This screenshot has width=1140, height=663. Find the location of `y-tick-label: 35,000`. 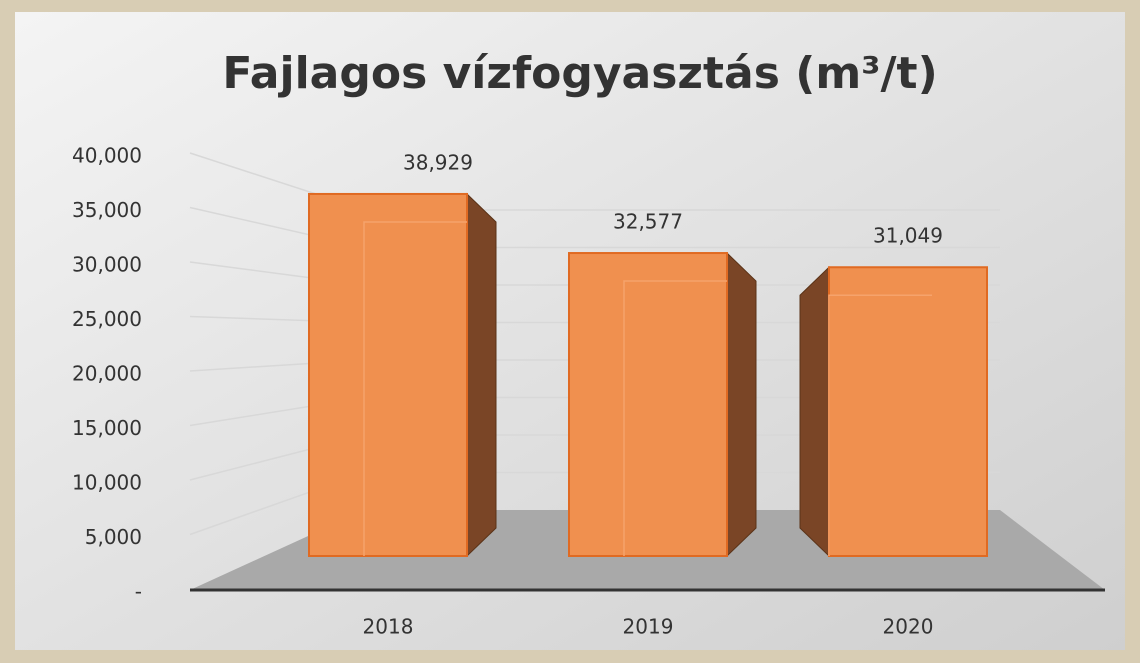

y-tick-label: 35,000 is located at coordinates (107, 210).